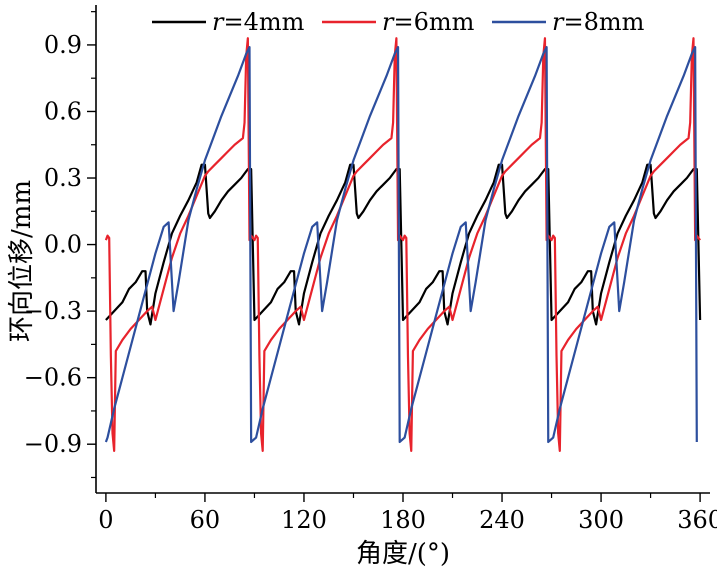  What do you see at coordinates (598, 22) in the screenshot?
I see `legend-label-3: r=8mm` at bounding box center [598, 22].